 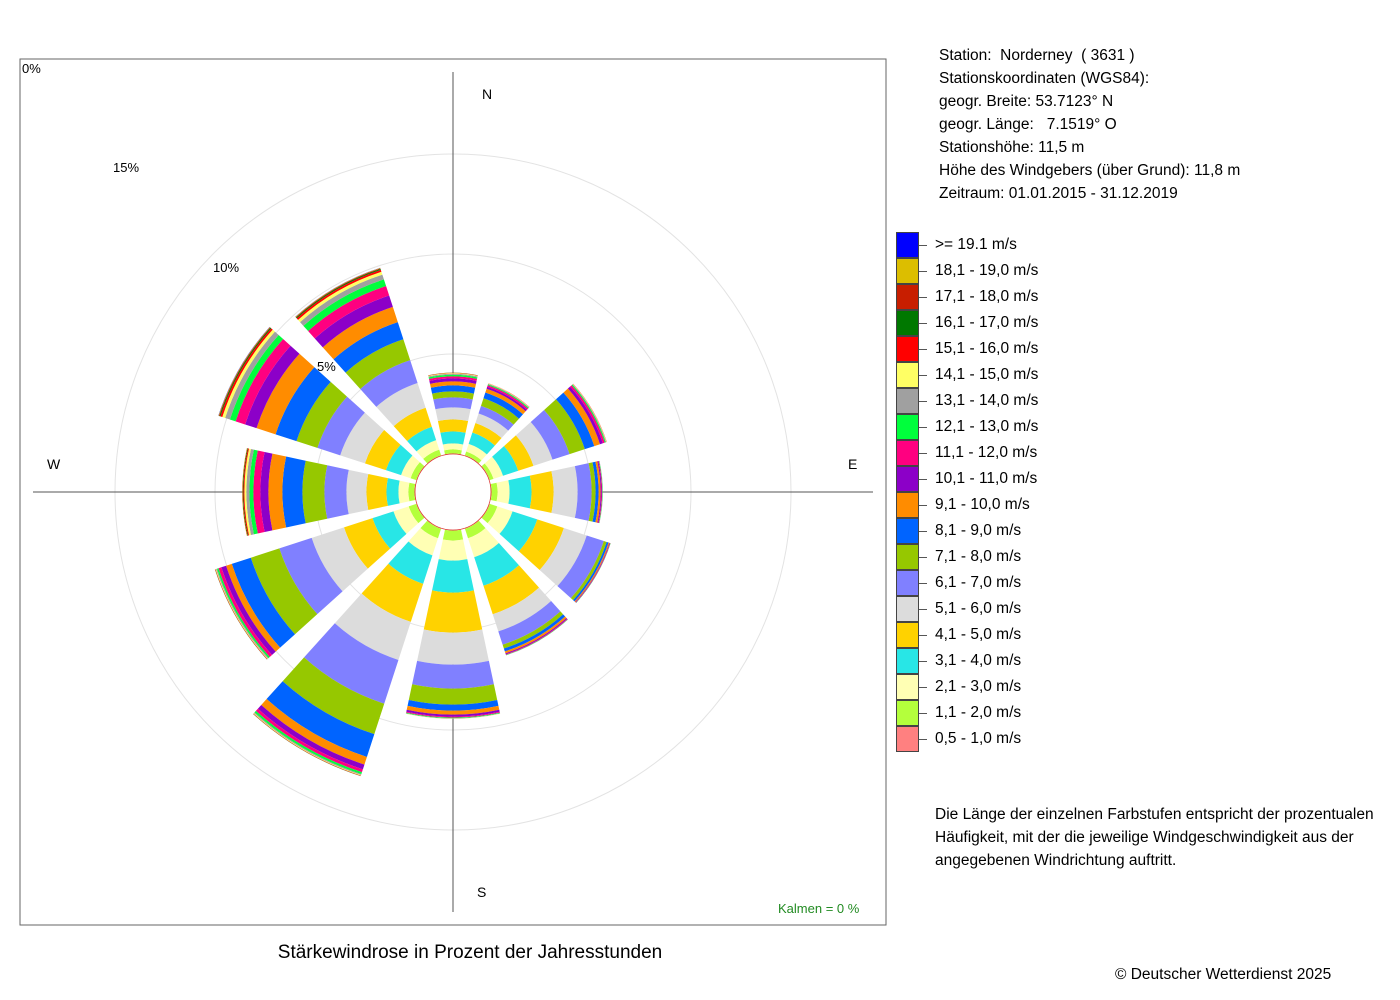 I want to click on legend-label: 0,5 - 1,0 m/s, so click(x=978, y=738).